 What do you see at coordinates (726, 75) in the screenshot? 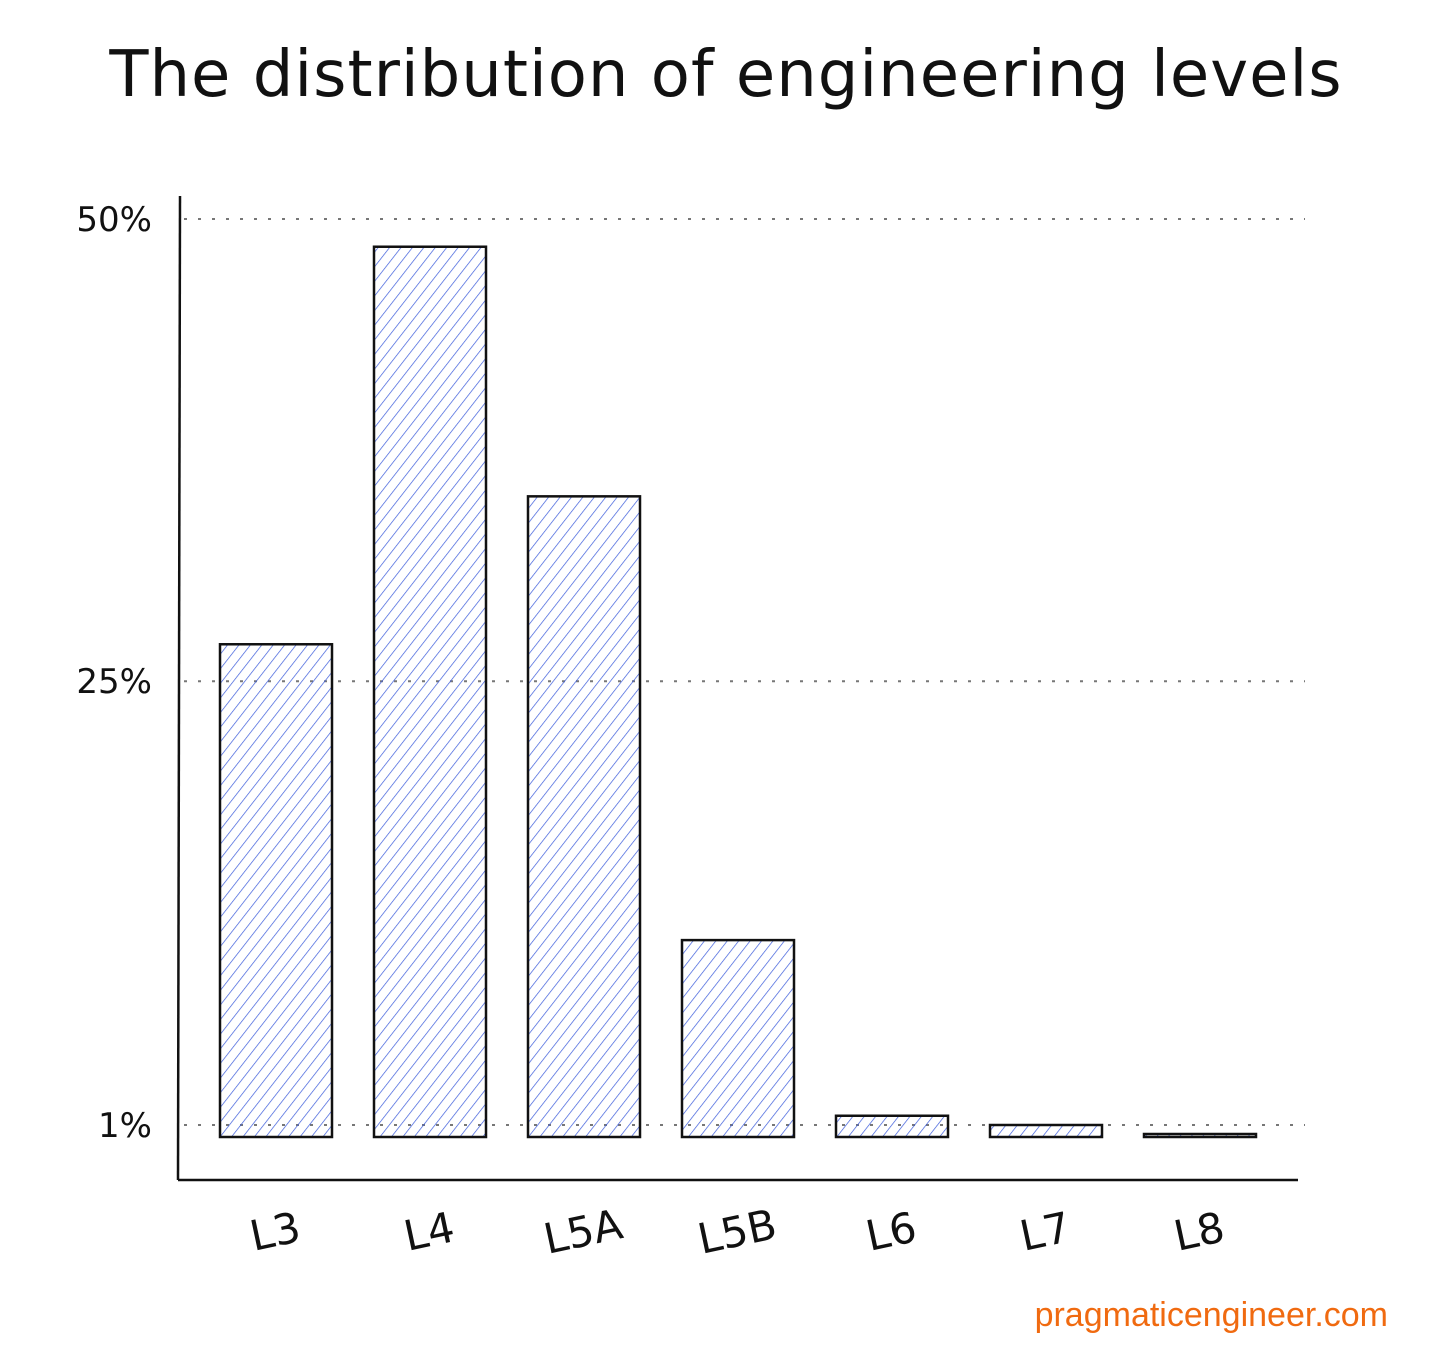
I see `chart-title: The distribution of engineering levels` at bounding box center [726, 75].